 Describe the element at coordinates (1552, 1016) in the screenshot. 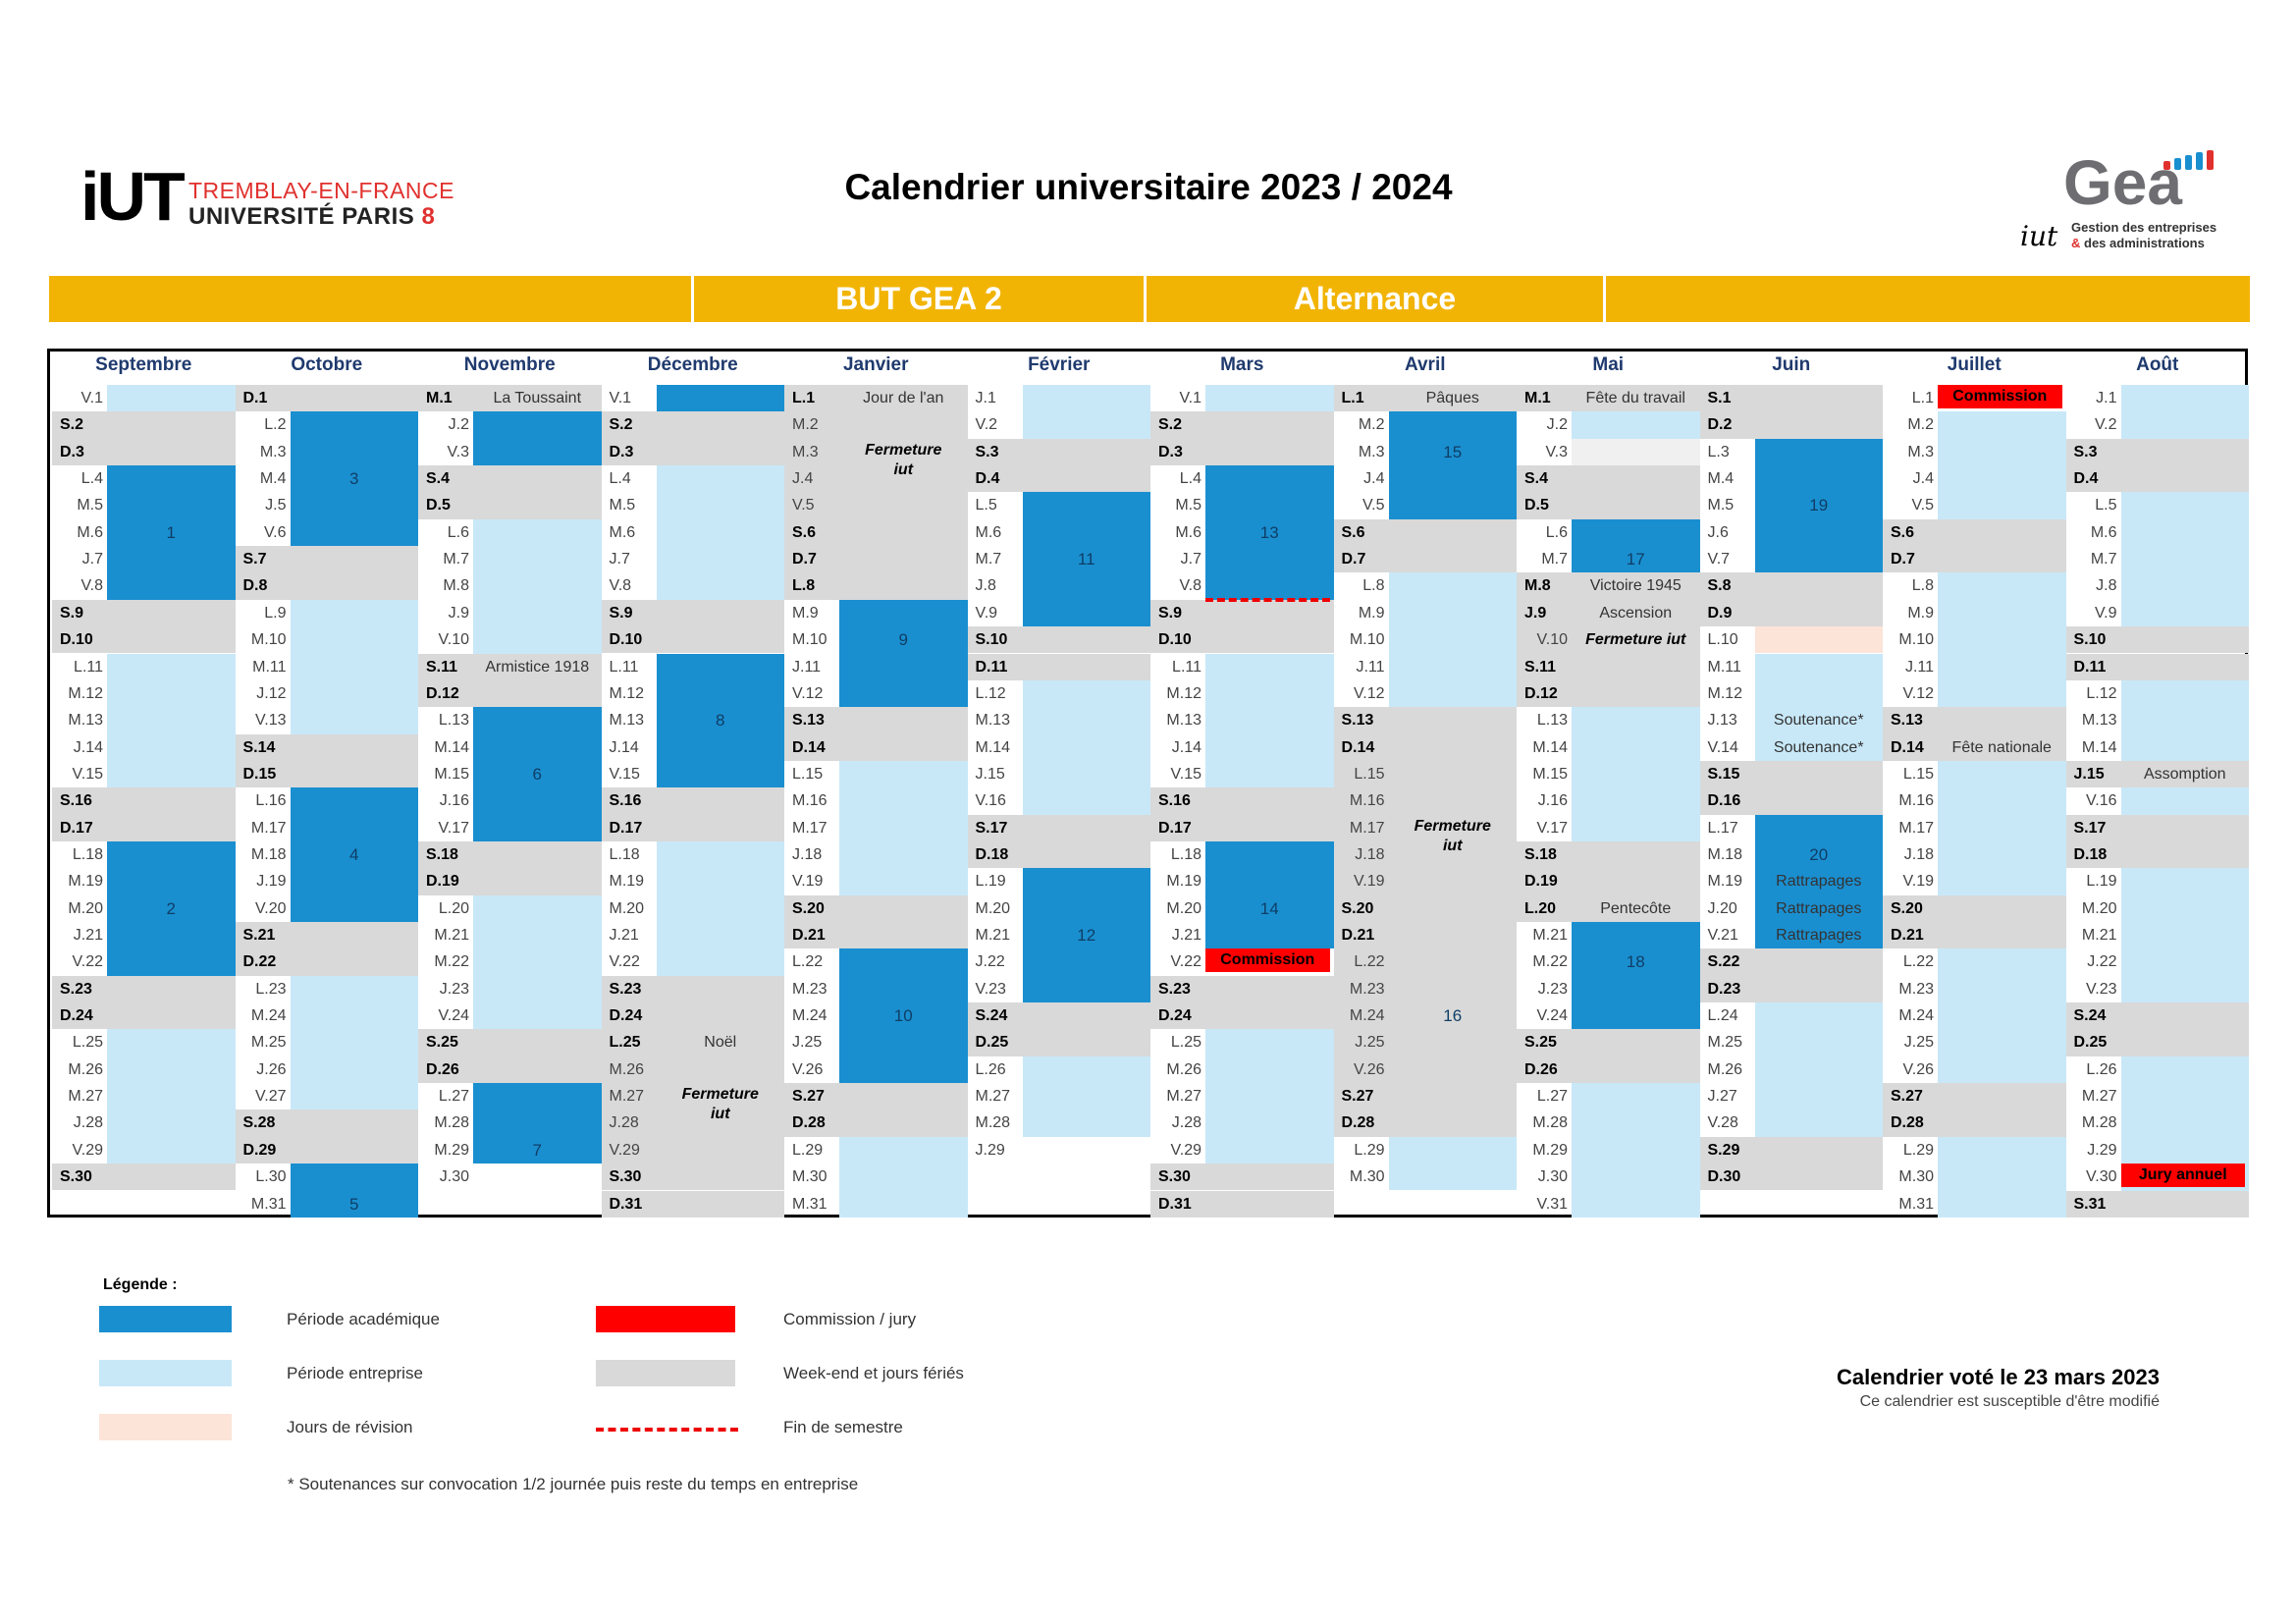

I see `day-label: V.24` at that location.